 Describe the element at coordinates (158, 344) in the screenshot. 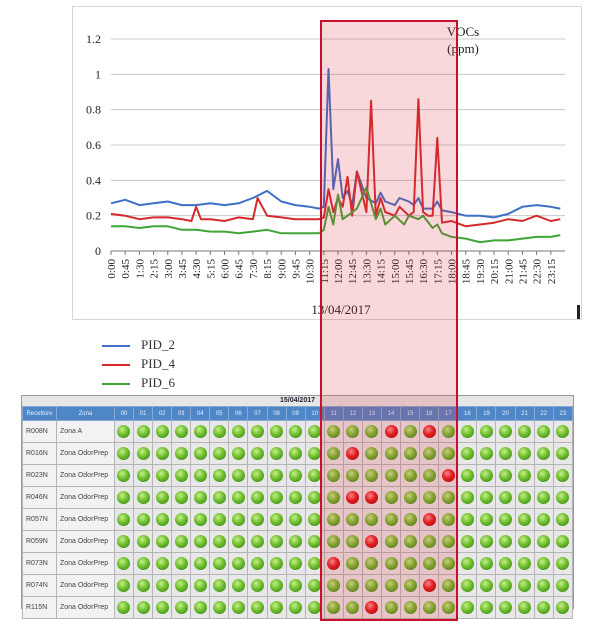

I see `legend-label: PID_2` at that location.